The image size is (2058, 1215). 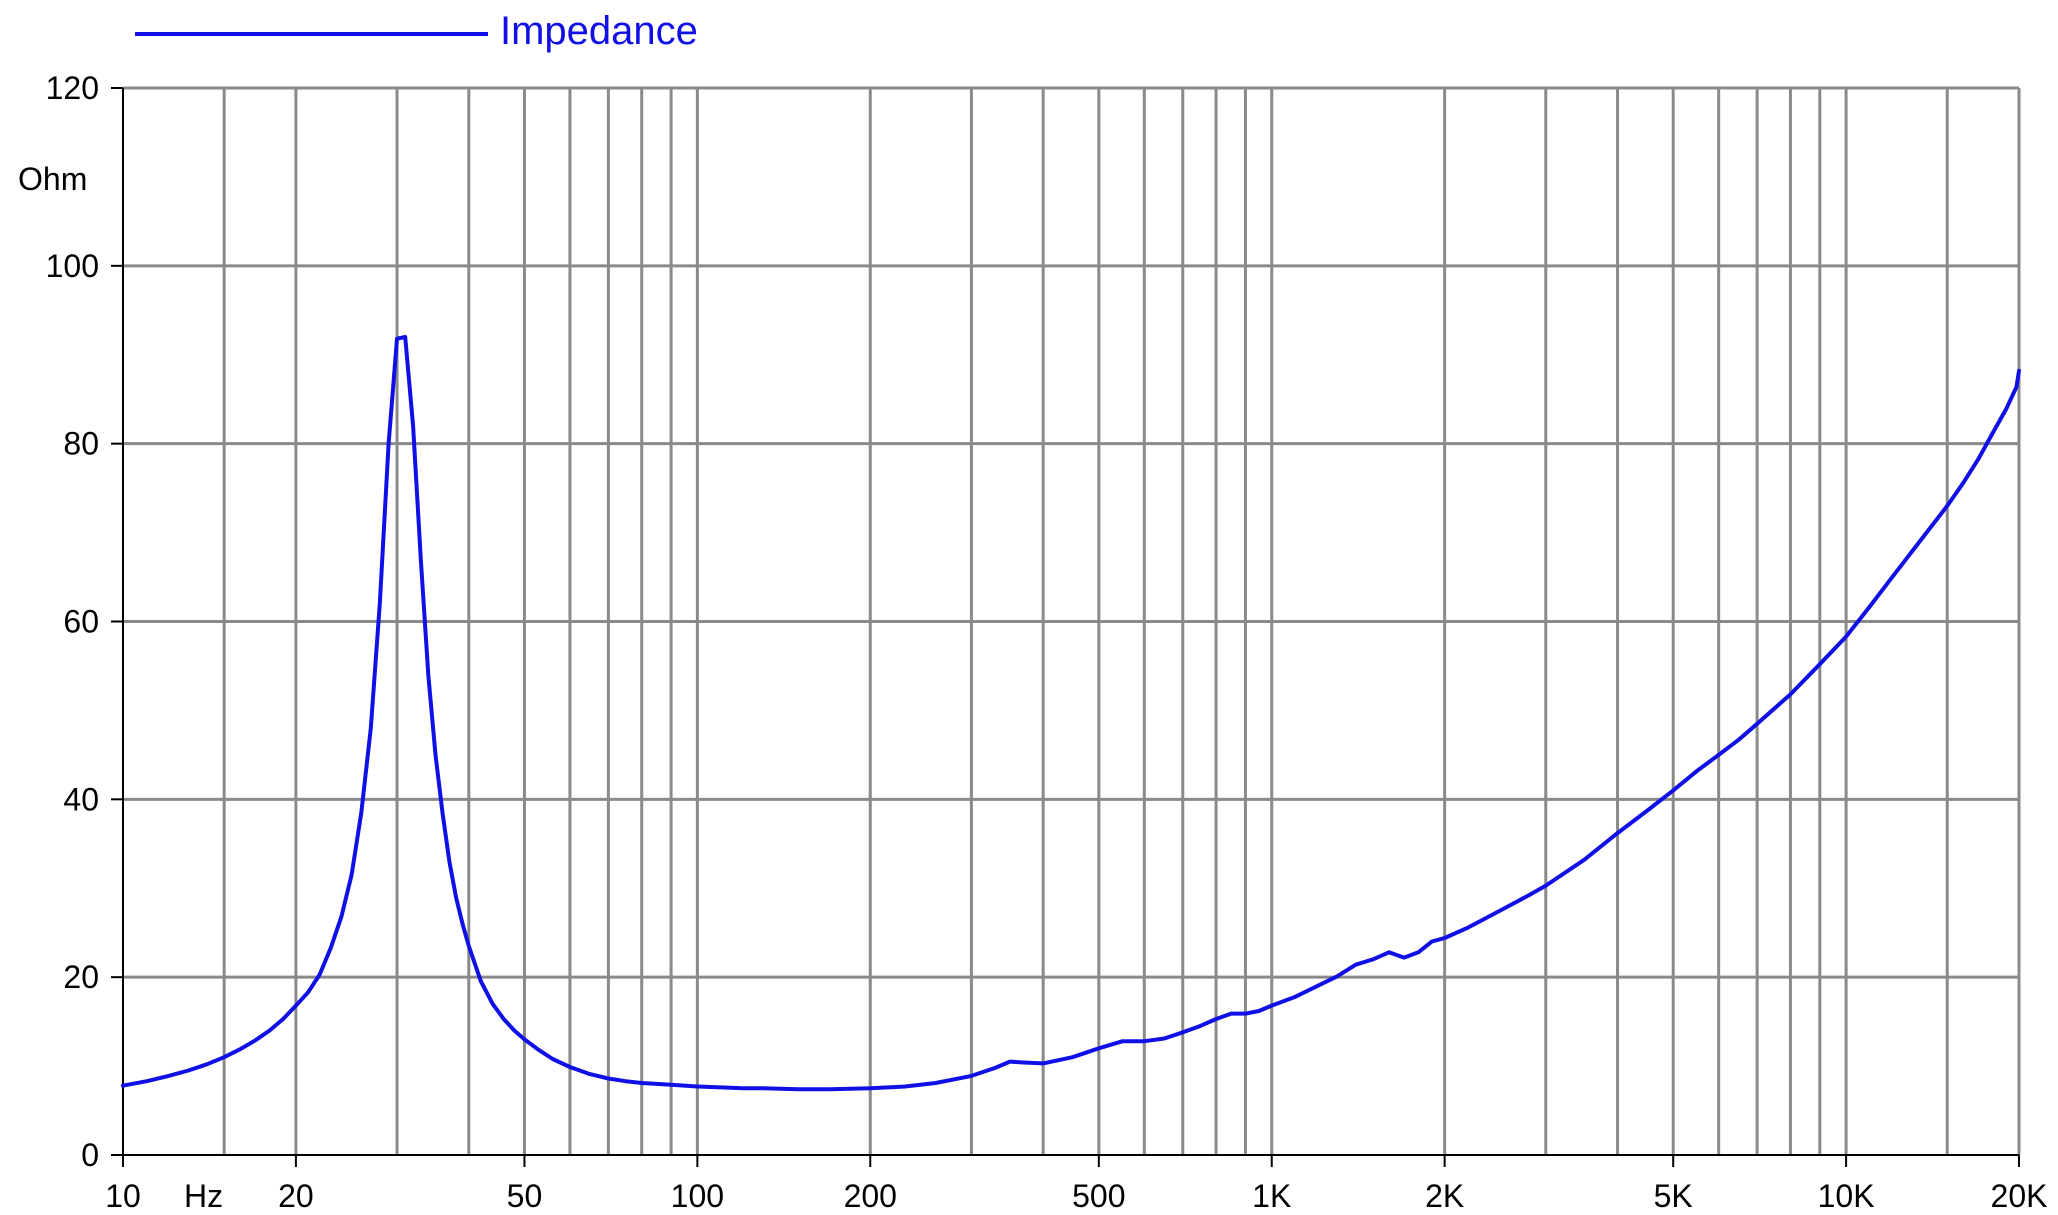 I want to click on y-axis-unit-label: Ohm, so click(x=52, y=179).